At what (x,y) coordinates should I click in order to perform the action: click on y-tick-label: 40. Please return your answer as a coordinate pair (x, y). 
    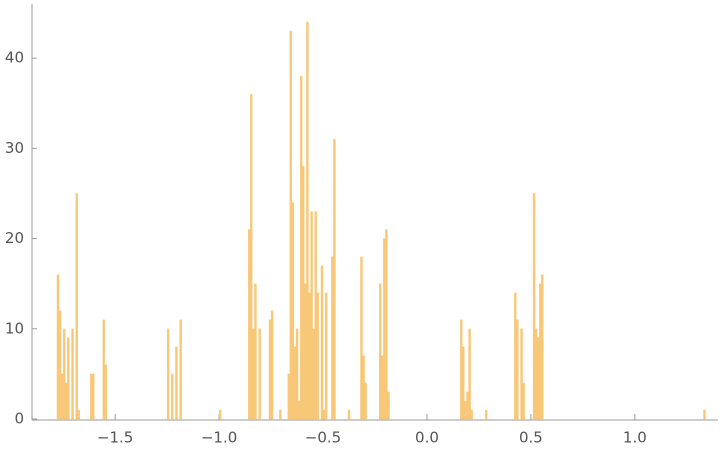
    Looking at the image, I should click on (14, 58).